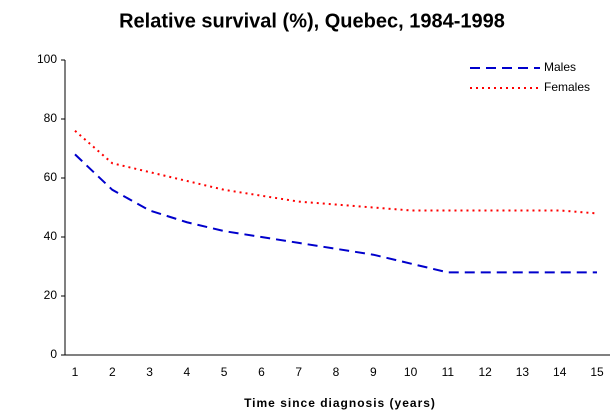 The height and width of the screenshot is (413, 616). I want to click on x-tick-label: 11, so click(448, 372).